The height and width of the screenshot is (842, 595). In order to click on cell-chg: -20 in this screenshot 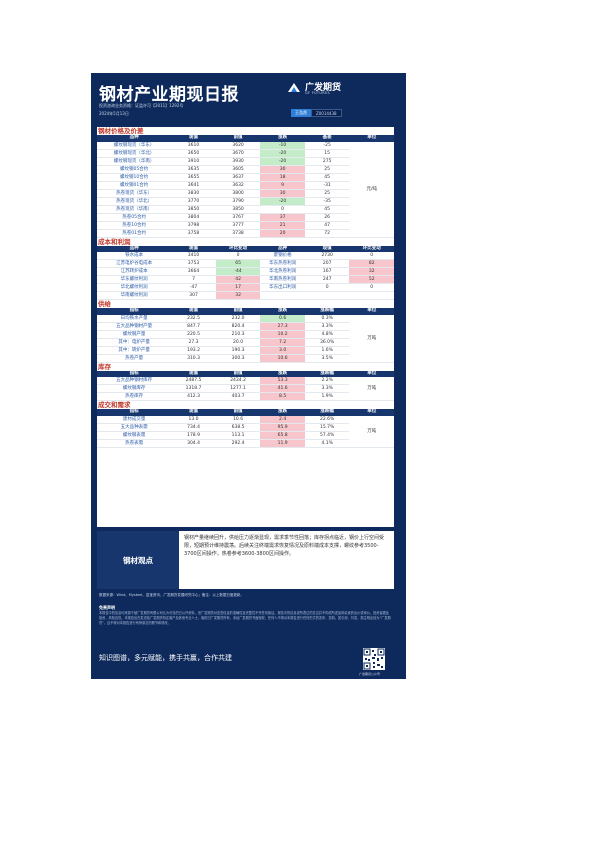, I will do `click(282, 153)`.